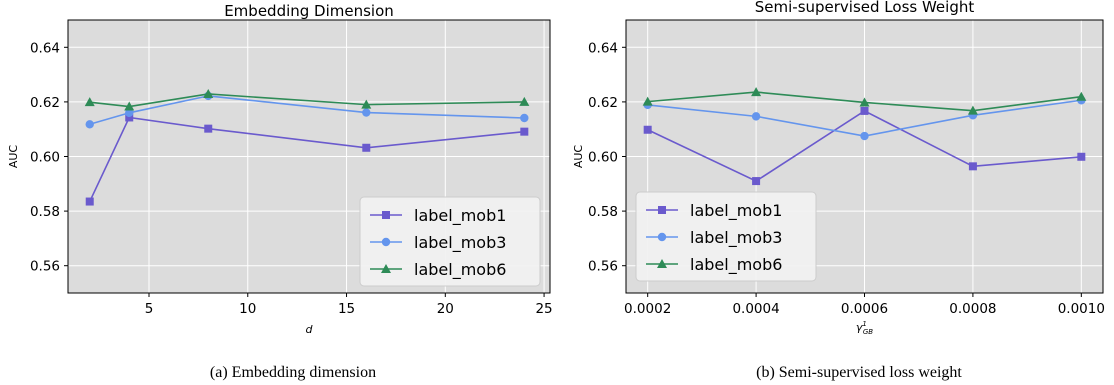  I want to click on x-tick-label: 0.0008, so click(972, 309).